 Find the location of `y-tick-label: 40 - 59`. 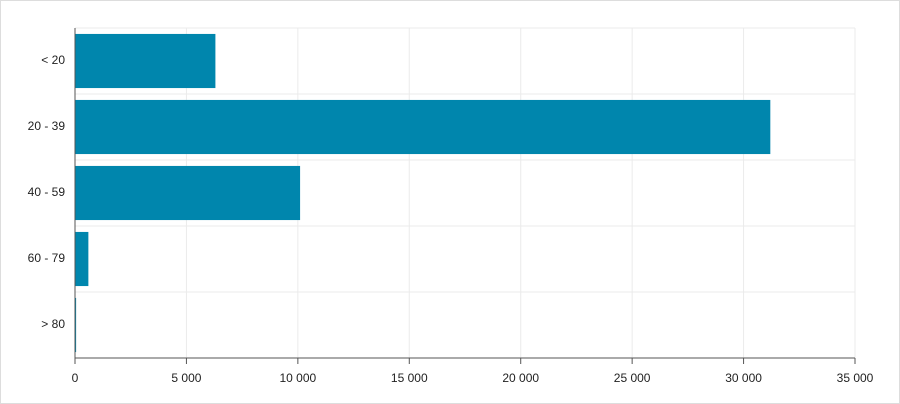

y-tick-label: 40 - 59 is located at coordinates (47, 192).